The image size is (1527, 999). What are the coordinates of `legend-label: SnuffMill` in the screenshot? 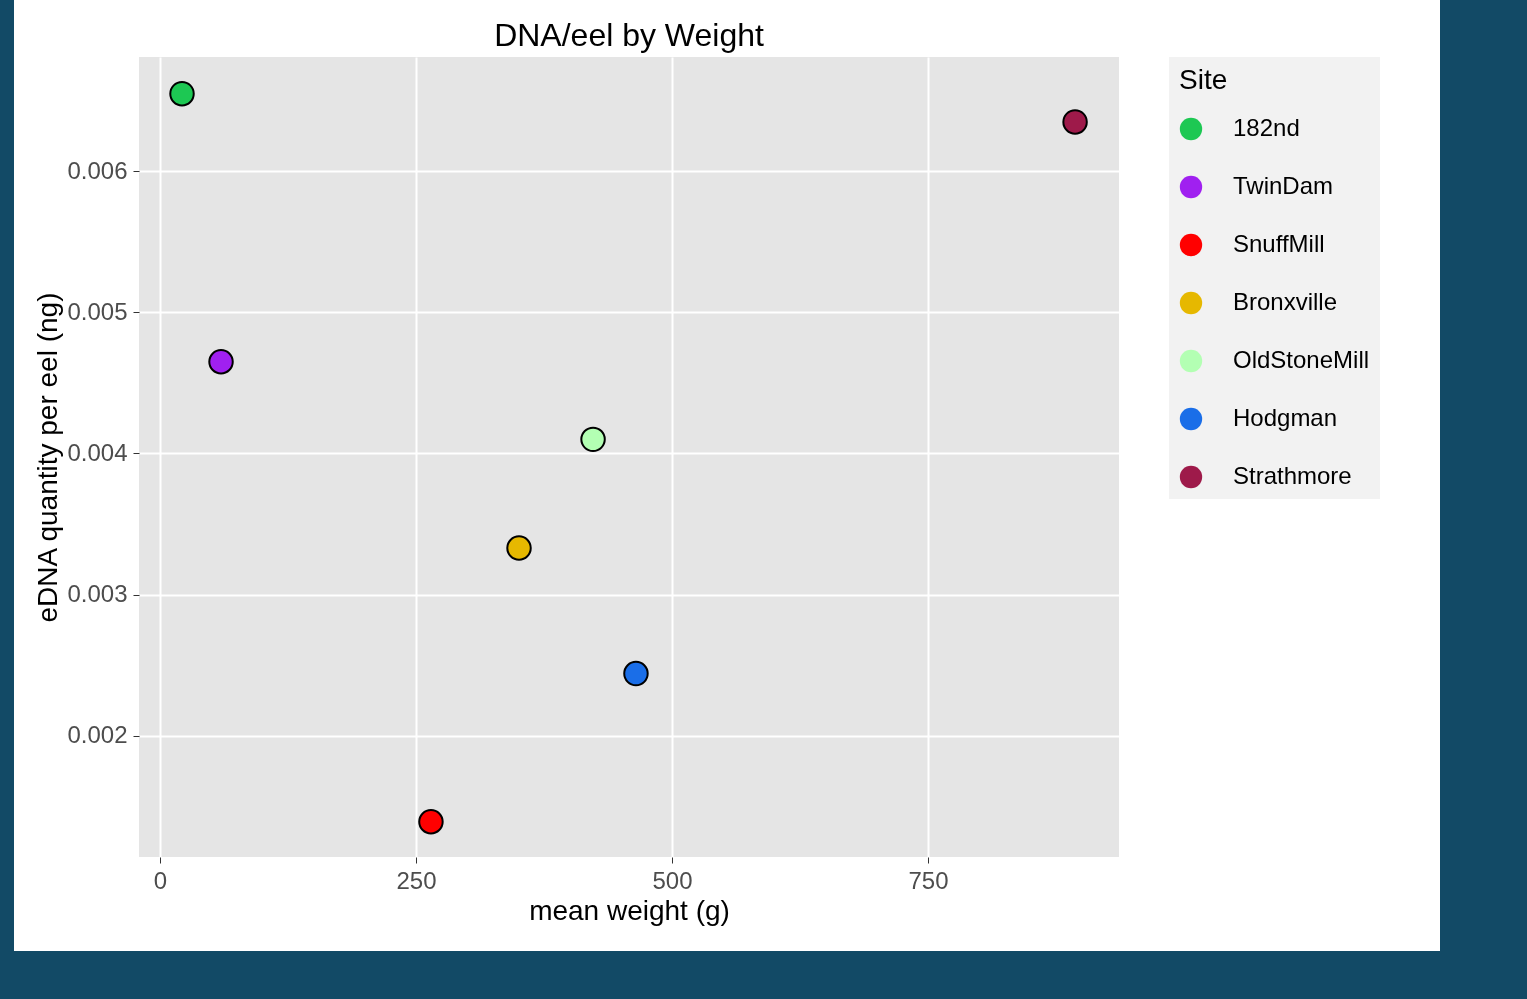 It's located at (1279, 243).